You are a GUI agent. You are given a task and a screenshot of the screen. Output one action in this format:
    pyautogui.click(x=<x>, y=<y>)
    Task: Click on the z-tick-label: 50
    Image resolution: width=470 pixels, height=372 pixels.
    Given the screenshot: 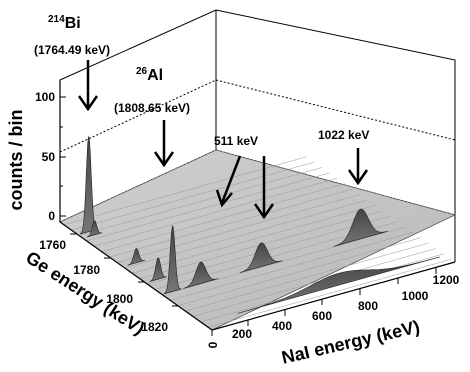 What is the action you would take?
    pyautogui.click(x=49, y=157)
    